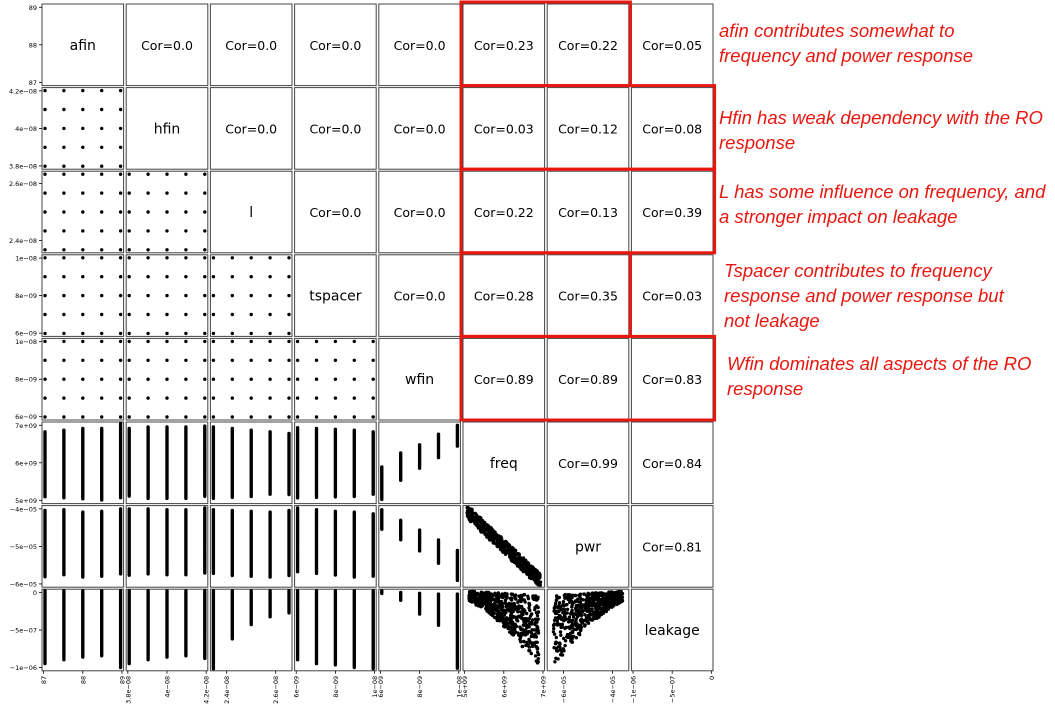 This screenshot has width=1055, height=709. Describe the element at coordinates (504, 128) in the screenshot. I see `correlation-label: Cor=0.03` at that location.